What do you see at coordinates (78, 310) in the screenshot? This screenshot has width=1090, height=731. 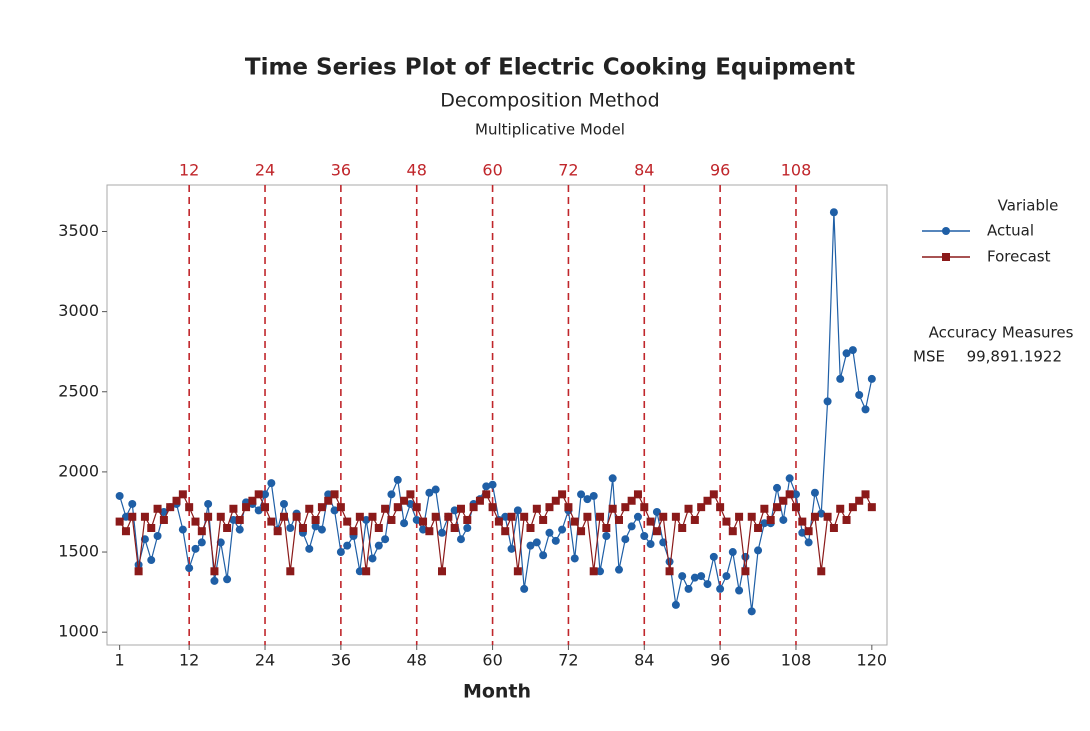 I see `y-tick-label: 3000` at bounding box center [78, 310].